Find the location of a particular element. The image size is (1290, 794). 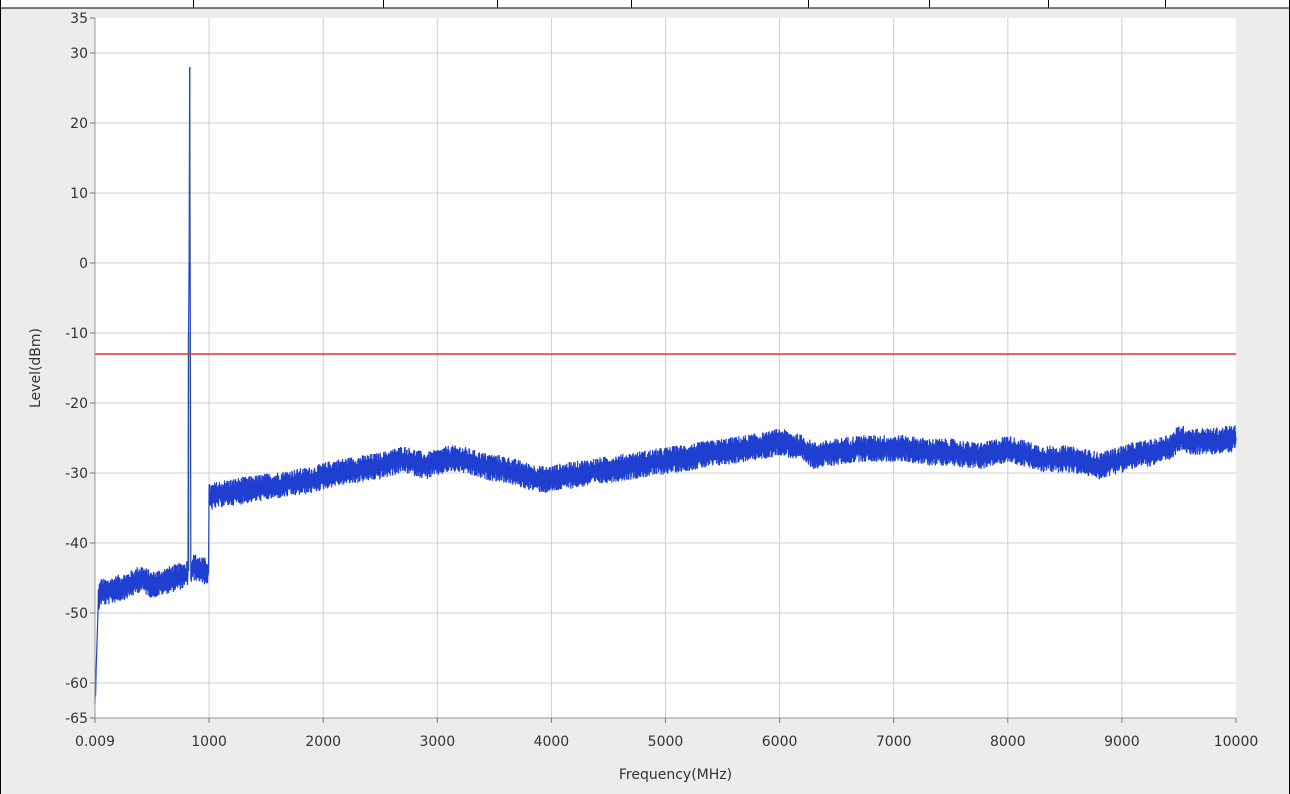

x-tick-label: 6000 is located at coordinates (780, 742).